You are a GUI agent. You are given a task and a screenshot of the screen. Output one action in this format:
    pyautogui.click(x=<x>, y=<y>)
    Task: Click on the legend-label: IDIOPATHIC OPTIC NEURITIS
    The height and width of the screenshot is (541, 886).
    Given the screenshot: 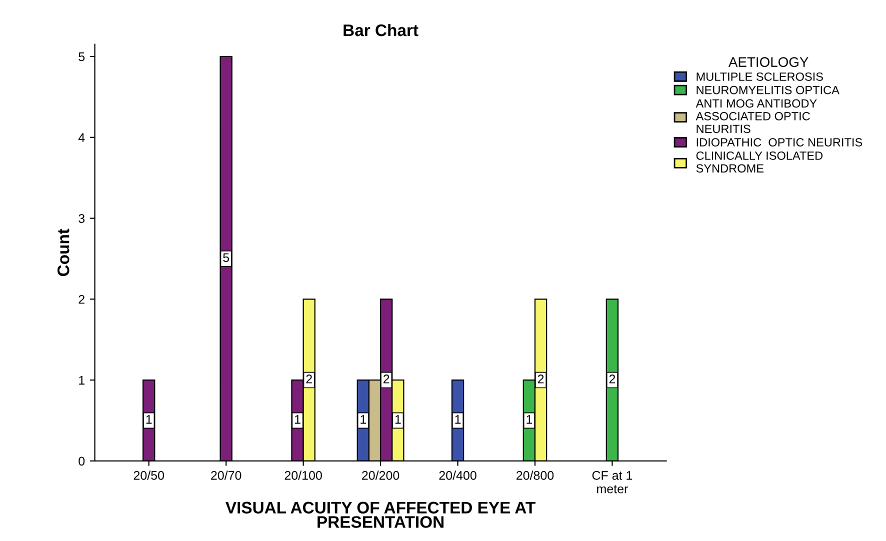 What is the action you would take?
    pyautogui.click(x=779, y=142)
    